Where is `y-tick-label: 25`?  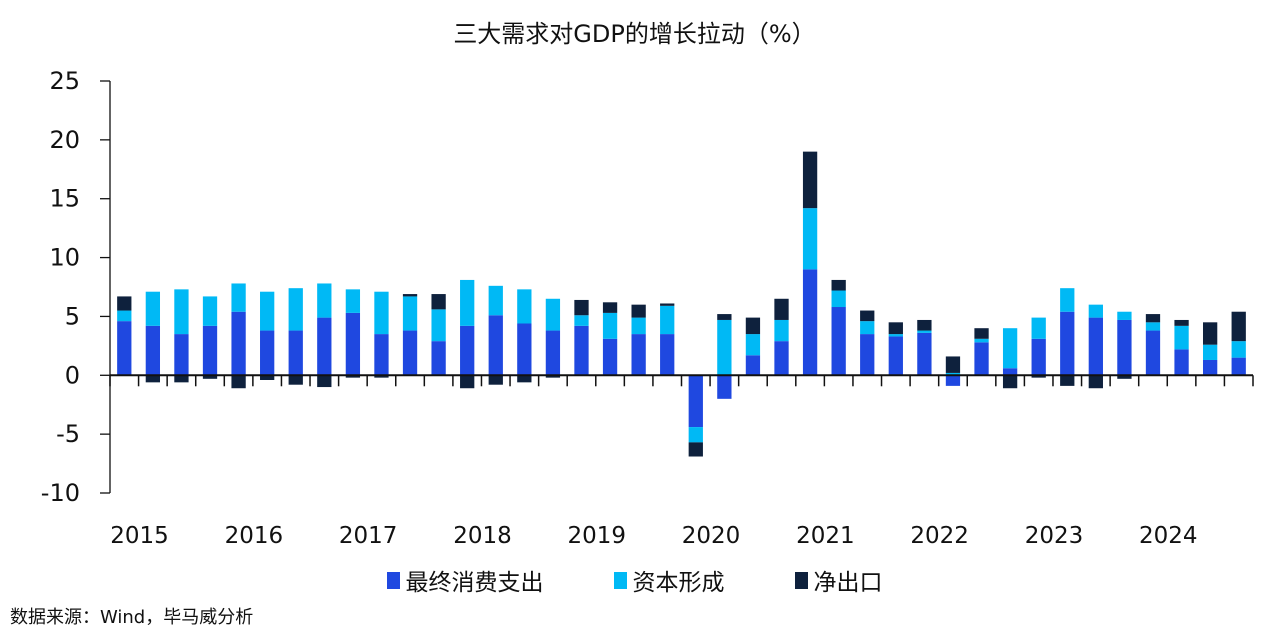 y-tick-label: 25 is located at coordinates (64, 81).